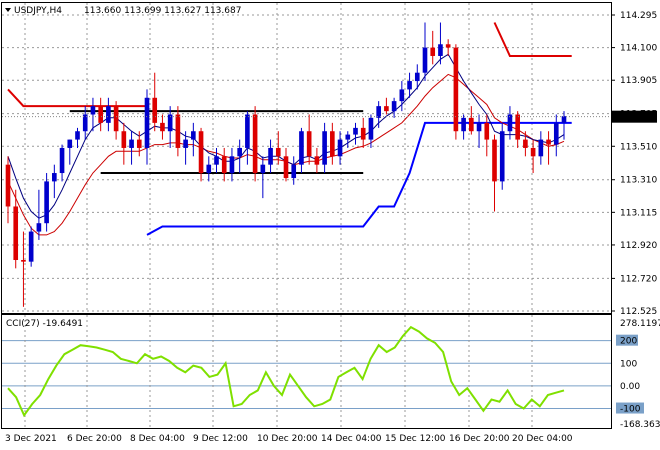 The image size is (660, 450). Describe the element at coordinates (640, 425) in the screenshot. I see `cci-tick-label: -168.3636` at that location.